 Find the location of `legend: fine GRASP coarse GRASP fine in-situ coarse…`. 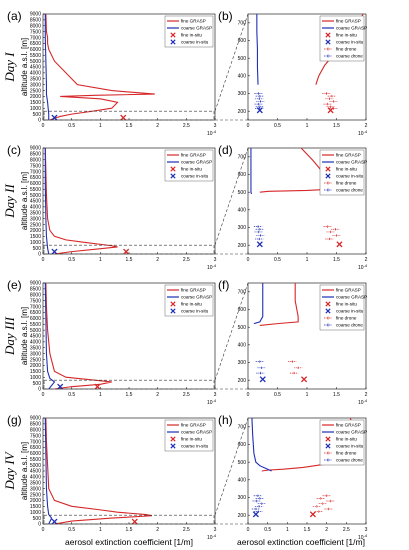

legend: fine GRASP coarse GRASP fine in-situ coarse… is located at coordinates (343, 38).